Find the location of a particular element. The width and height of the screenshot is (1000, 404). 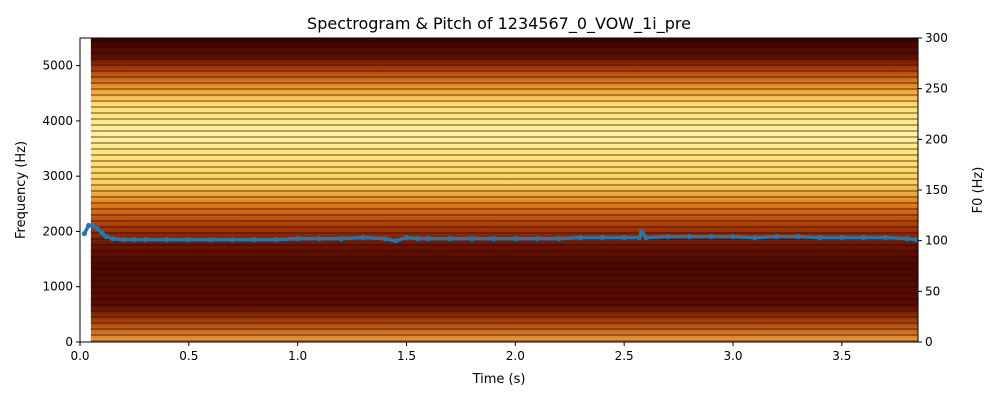

y-right-tick-label: 0 is located at coordinates (929, 342).